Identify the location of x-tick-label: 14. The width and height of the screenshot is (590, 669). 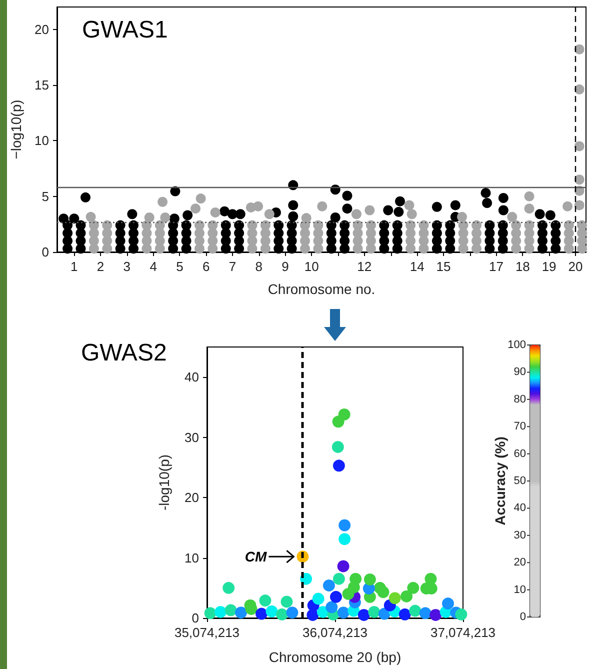
(417, 266).